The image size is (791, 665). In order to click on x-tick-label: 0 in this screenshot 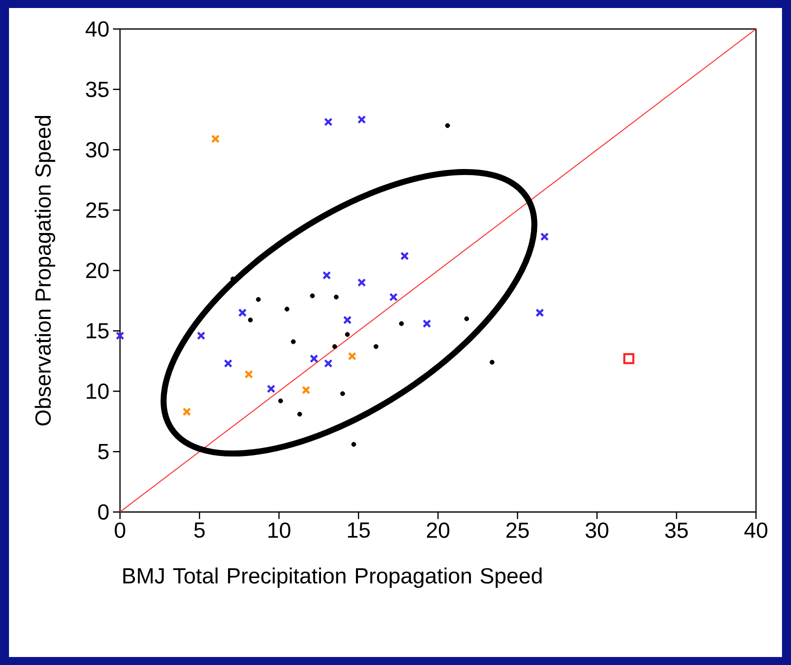, I will do `click(120, 530)`.